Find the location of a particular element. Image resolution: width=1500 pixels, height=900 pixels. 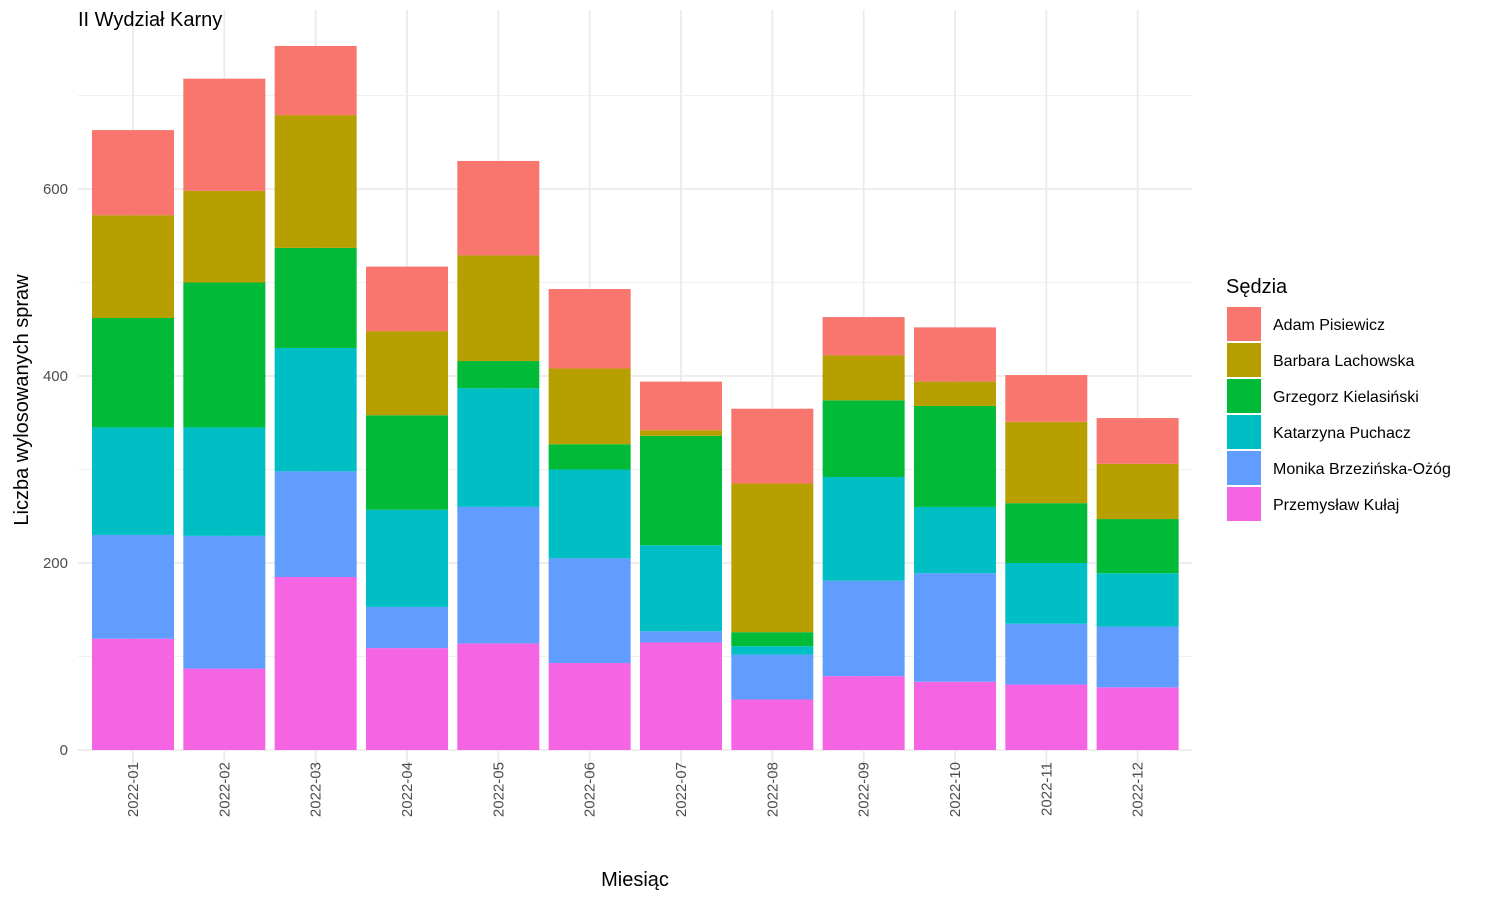

x-tick-label: 2022-02 is located at coordinates (224, 789).